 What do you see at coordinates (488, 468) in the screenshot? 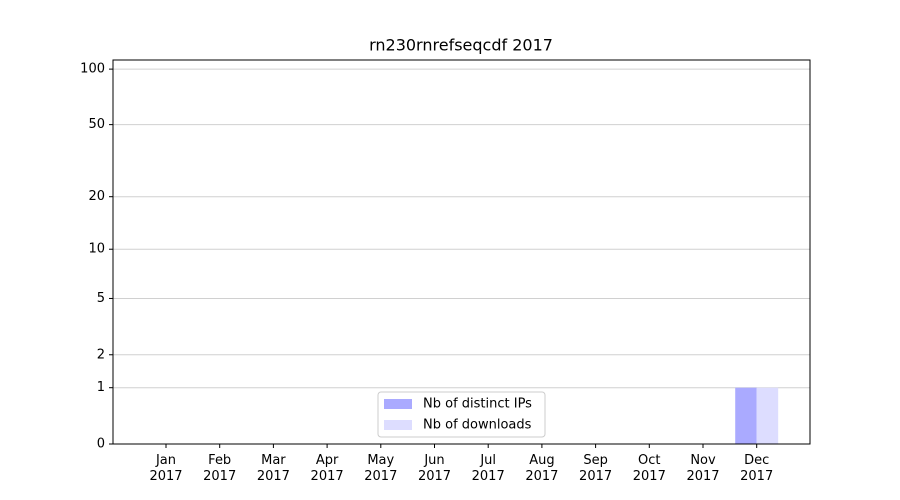
I see `x-tick-label: Jul 2017` at bounding box center [488, 468].